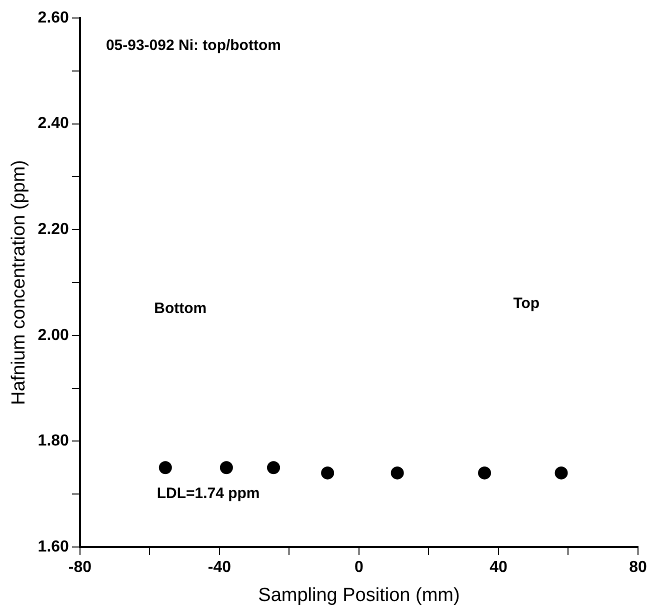 Image resolution: width=656 pixels, height=615 pixels. Describe the element at coordinates (359, 595) in the screenshot. I see `x-axis-title: Sampling Position (mm)` at that location.